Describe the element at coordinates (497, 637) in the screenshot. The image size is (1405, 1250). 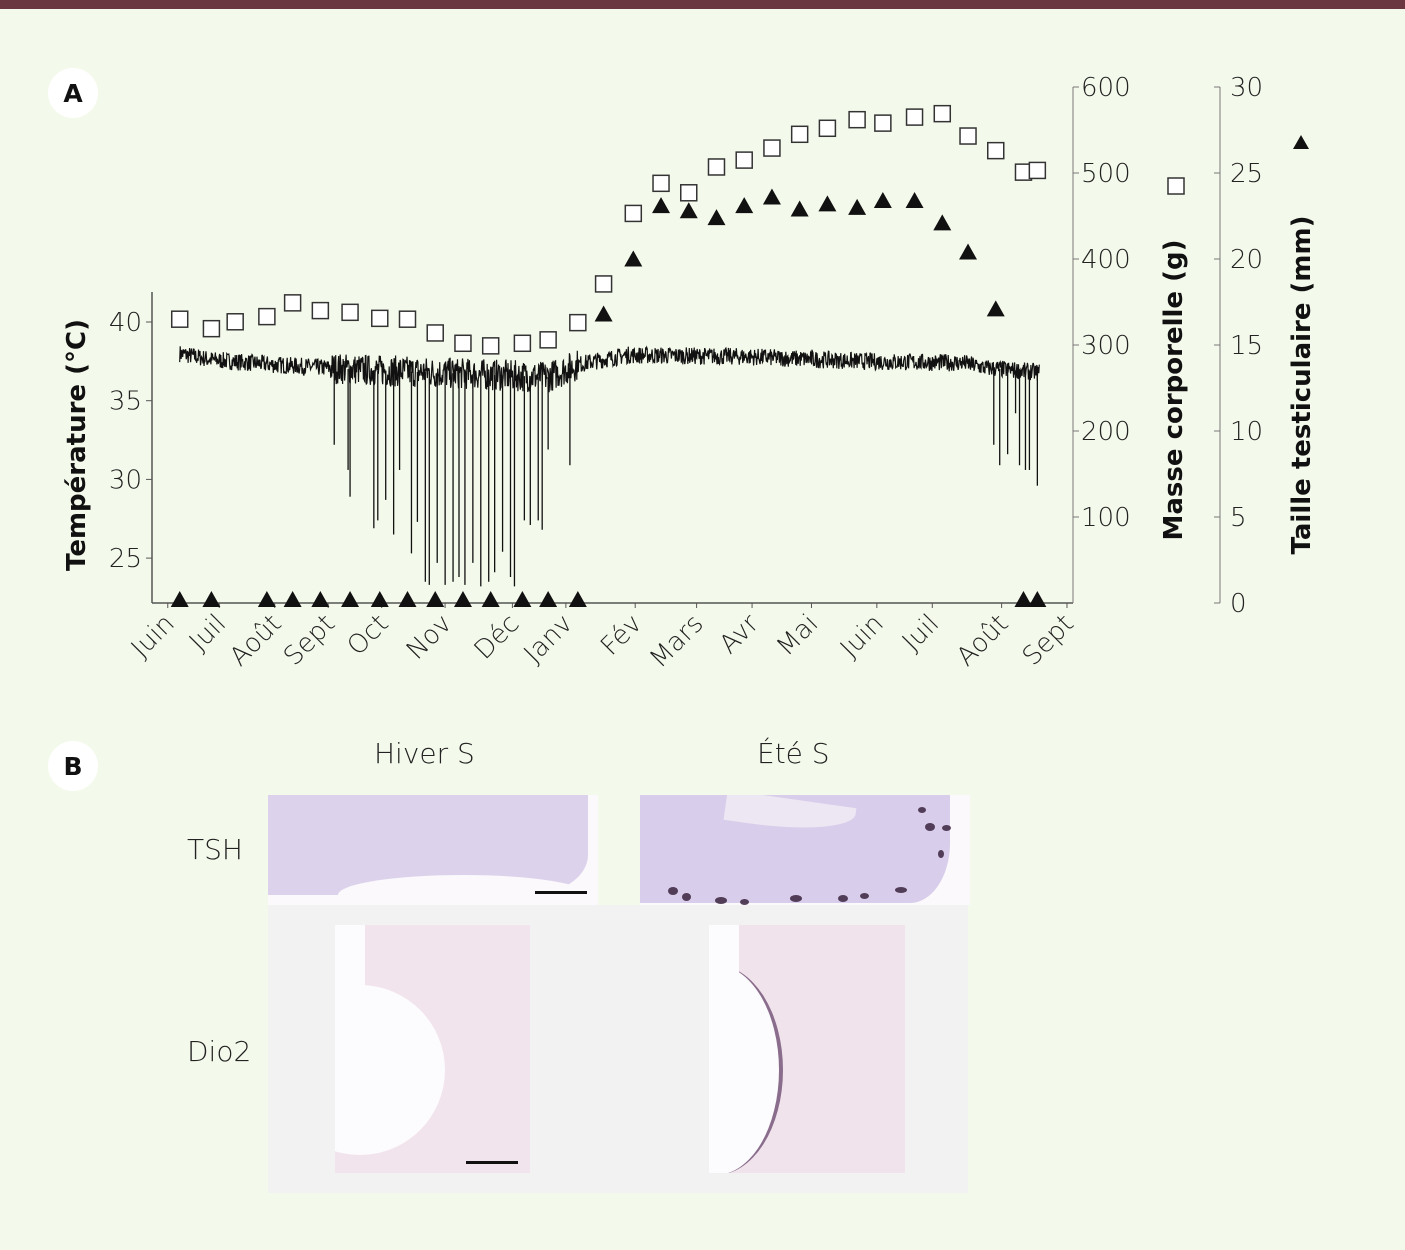
I see `month-label: Déc` at that location.